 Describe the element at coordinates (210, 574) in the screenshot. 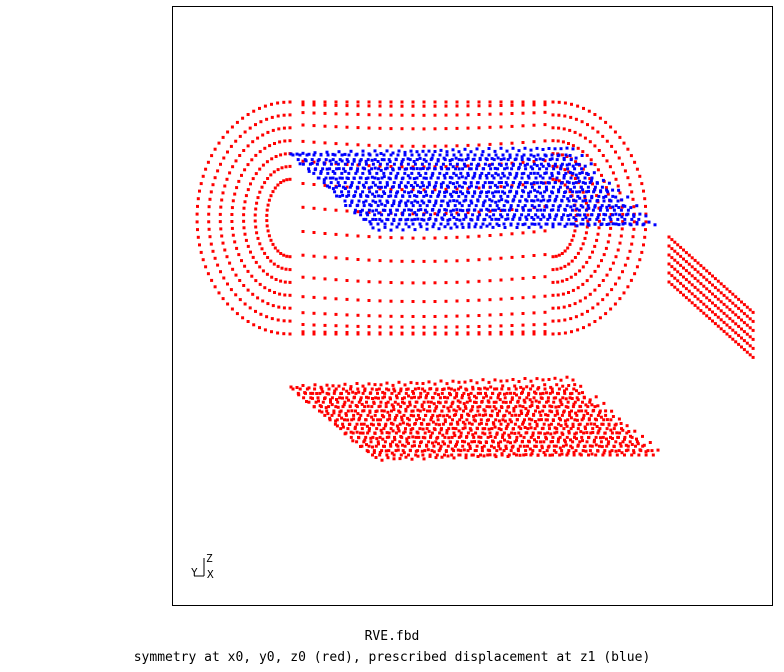

I see `axis-x-label: X` at that location.